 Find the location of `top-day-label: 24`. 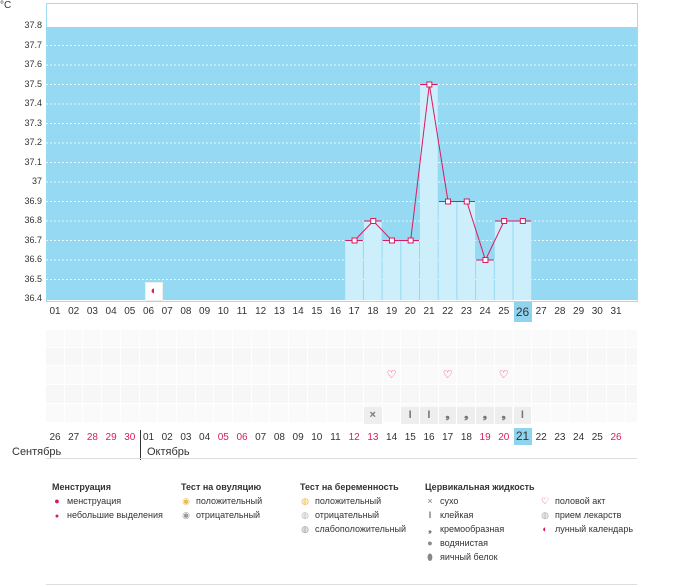

top-day-label: 24 is located at coordinates (485, 311).